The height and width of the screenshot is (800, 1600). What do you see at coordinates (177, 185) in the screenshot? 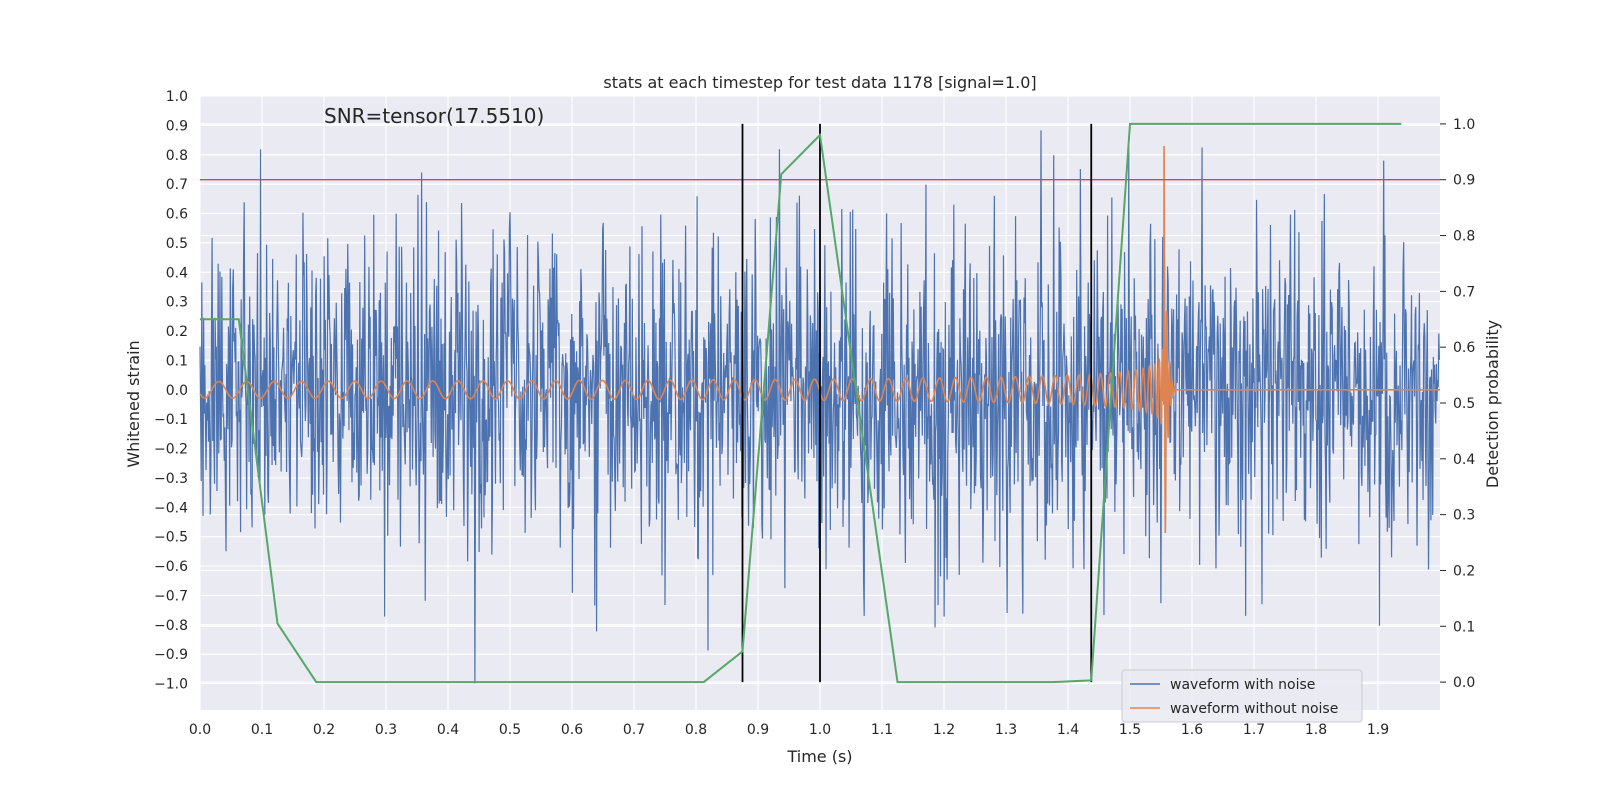
I see `y-tick-label: 0.7` at bounding box center [177, 185].